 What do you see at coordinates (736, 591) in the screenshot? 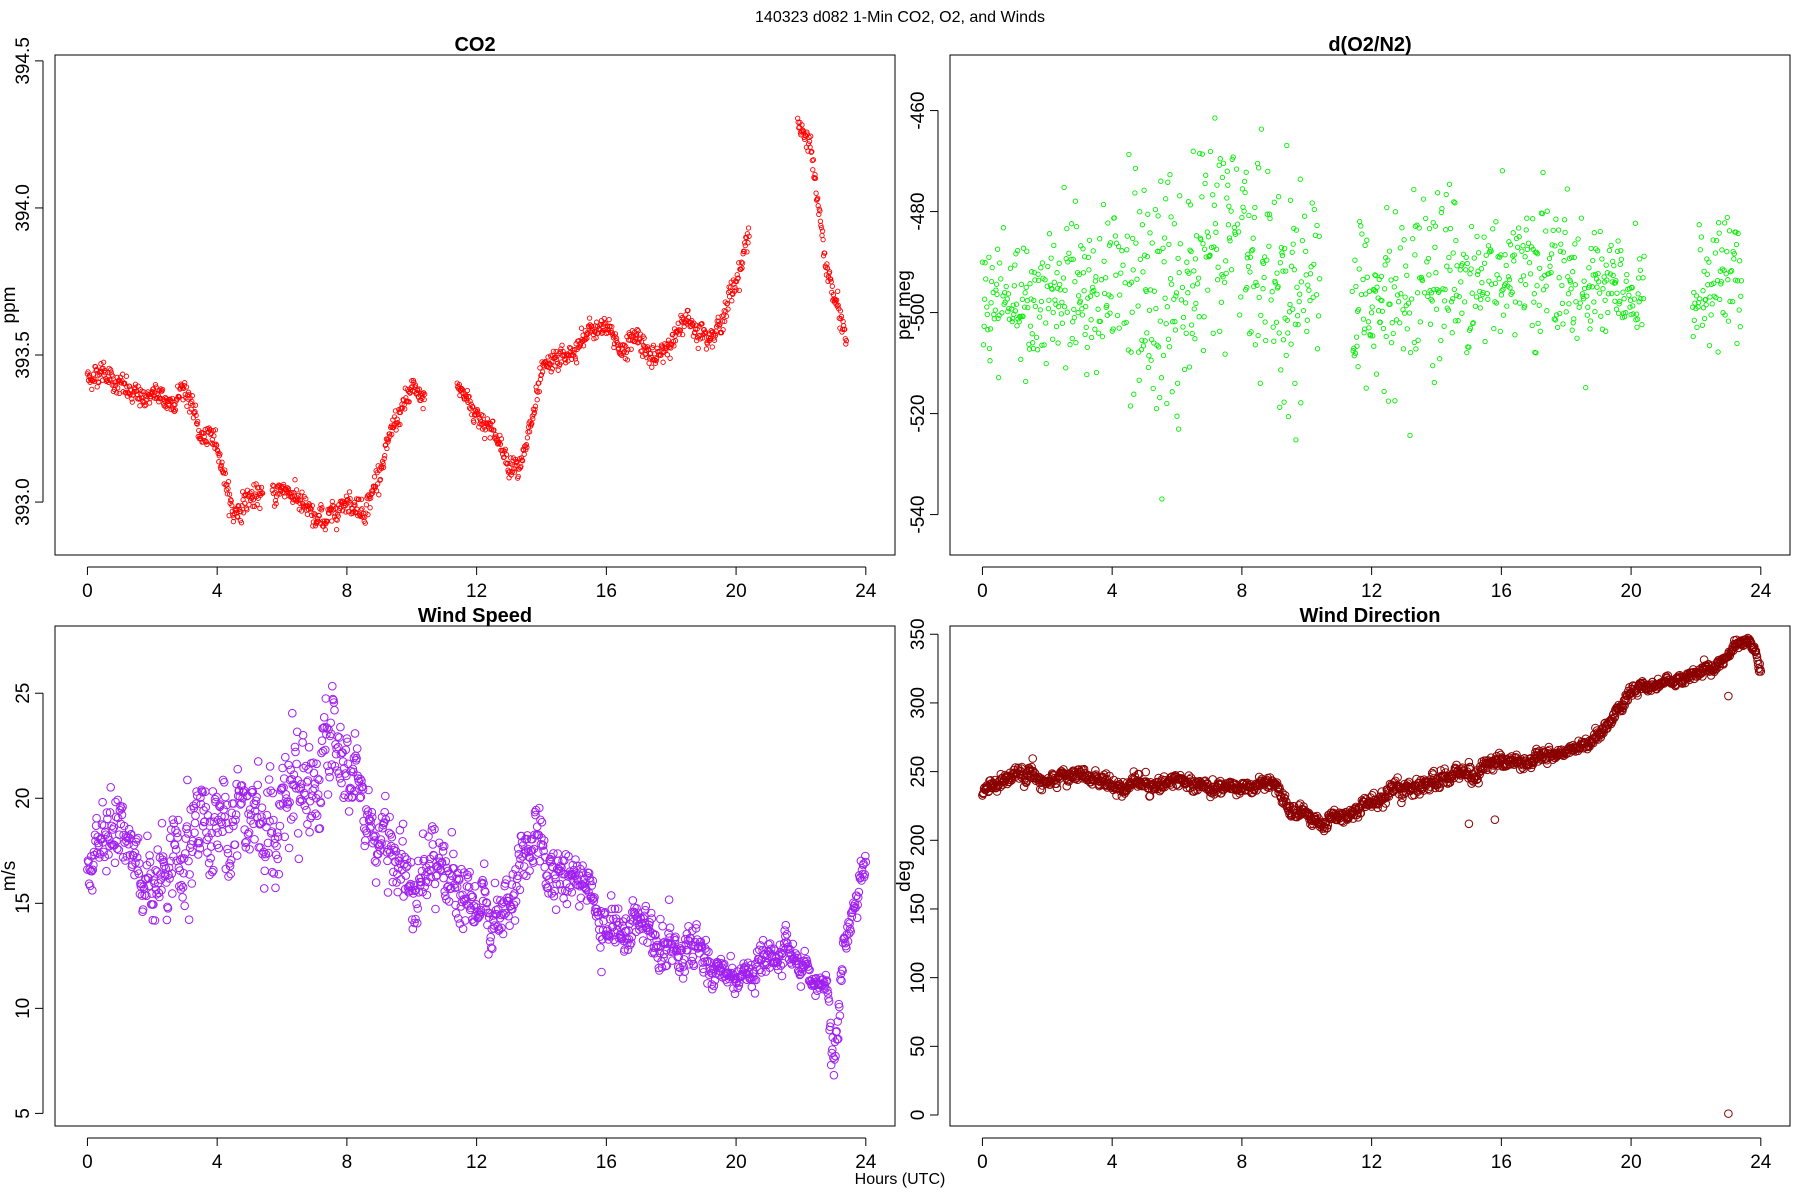
I see `x-tick-label: 20` at bounding box center [736, 591].